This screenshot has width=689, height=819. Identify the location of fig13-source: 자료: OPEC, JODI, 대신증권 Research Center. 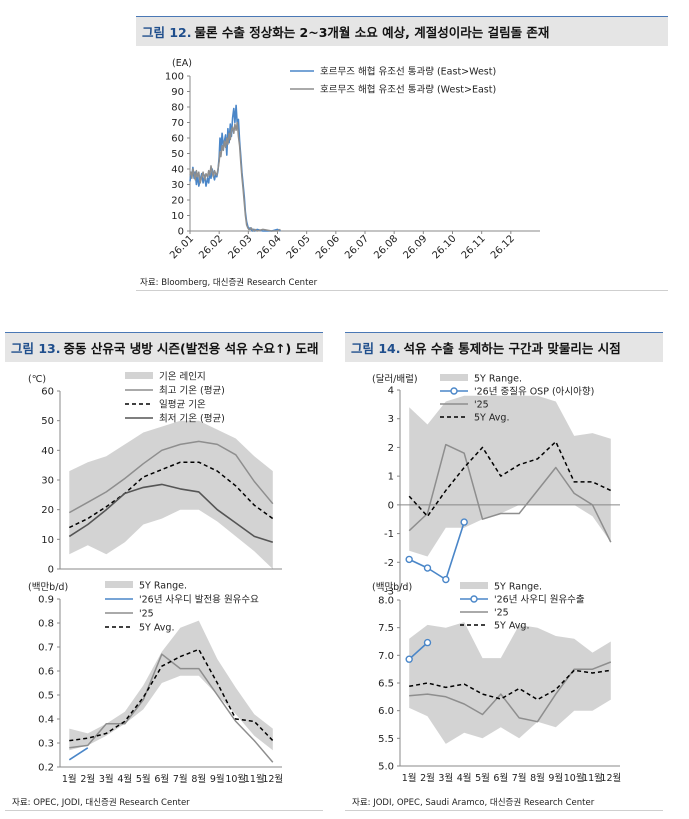
(101, 803).